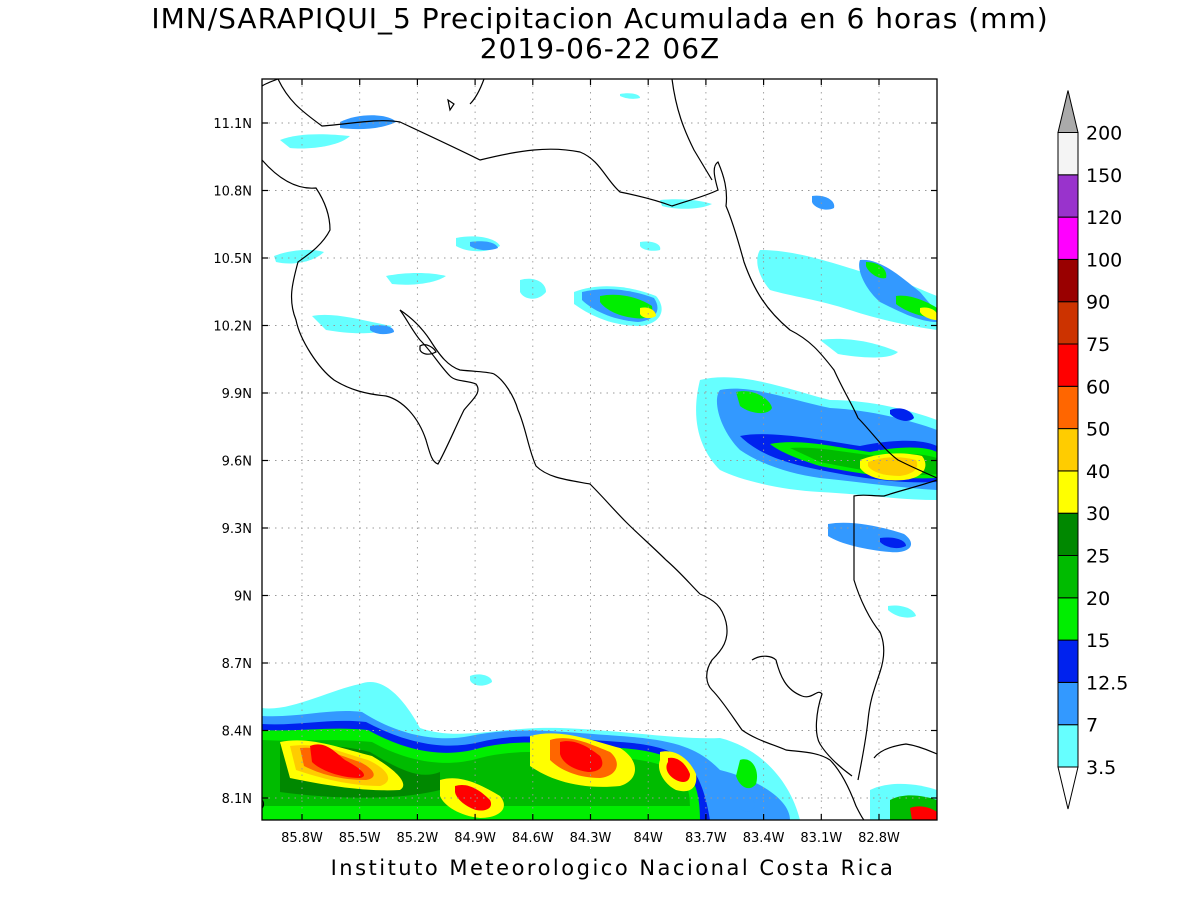  Describe the element at coordinates (600, 48) in the screenshot. I see `map-date: 2019-06-22 06Z` at that location.